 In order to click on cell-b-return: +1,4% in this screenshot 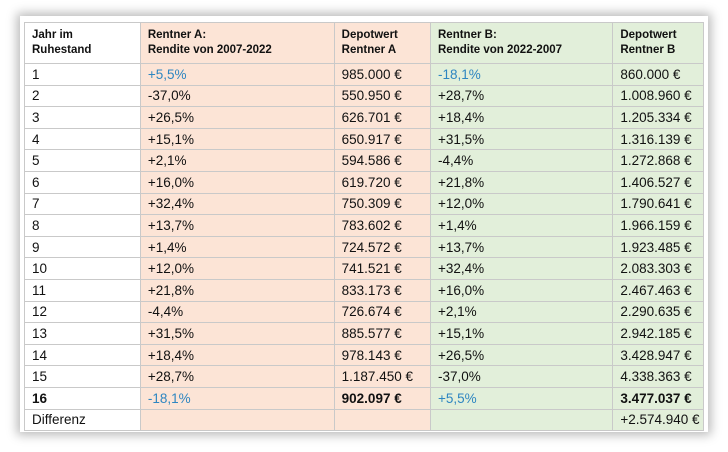, I will do `click(521, 225)`.